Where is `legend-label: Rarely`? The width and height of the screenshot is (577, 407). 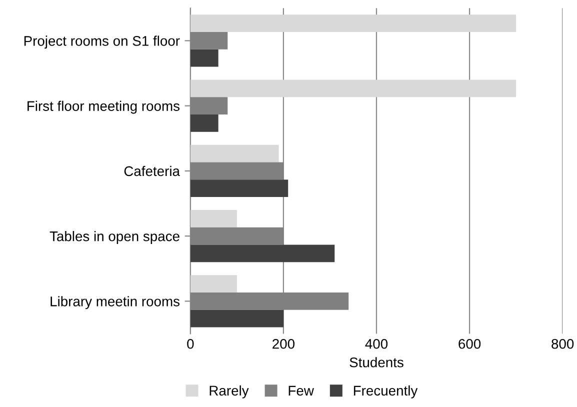
legend-label: Rarely is located at coordinates (229, 391).